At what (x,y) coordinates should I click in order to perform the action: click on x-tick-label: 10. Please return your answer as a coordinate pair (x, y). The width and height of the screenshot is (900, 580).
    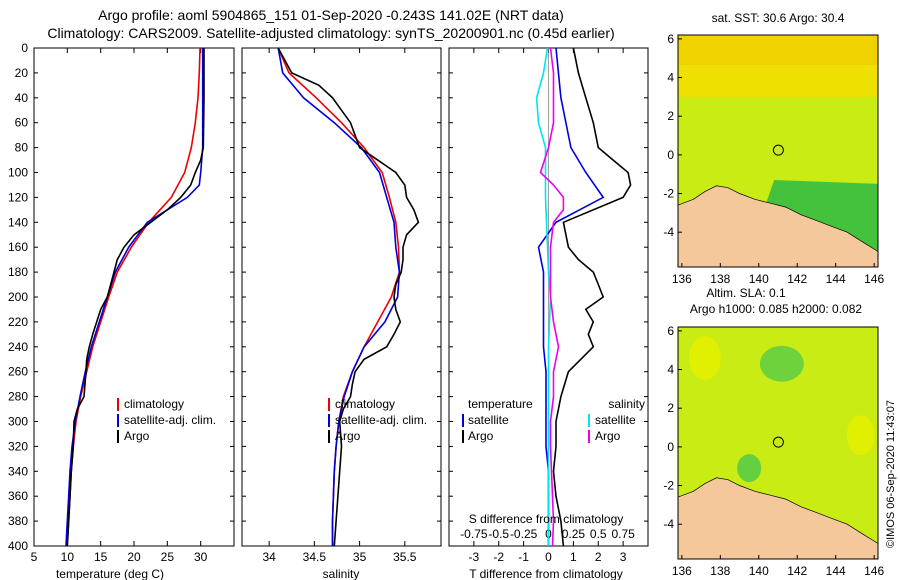
    Looking at the image, I should click on (68, 557).